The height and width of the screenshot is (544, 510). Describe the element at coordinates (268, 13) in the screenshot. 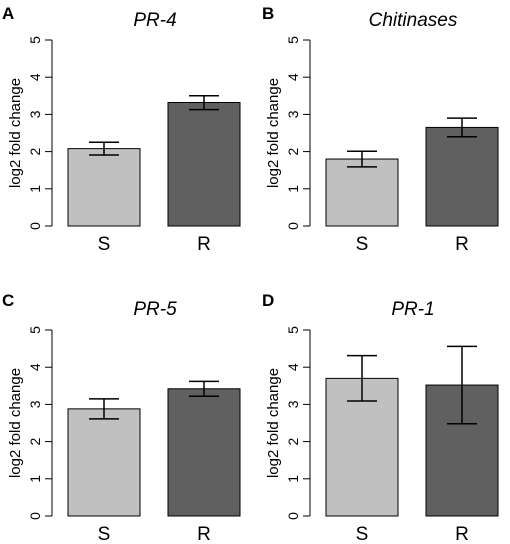

I see `panel-letter: B` at that location.